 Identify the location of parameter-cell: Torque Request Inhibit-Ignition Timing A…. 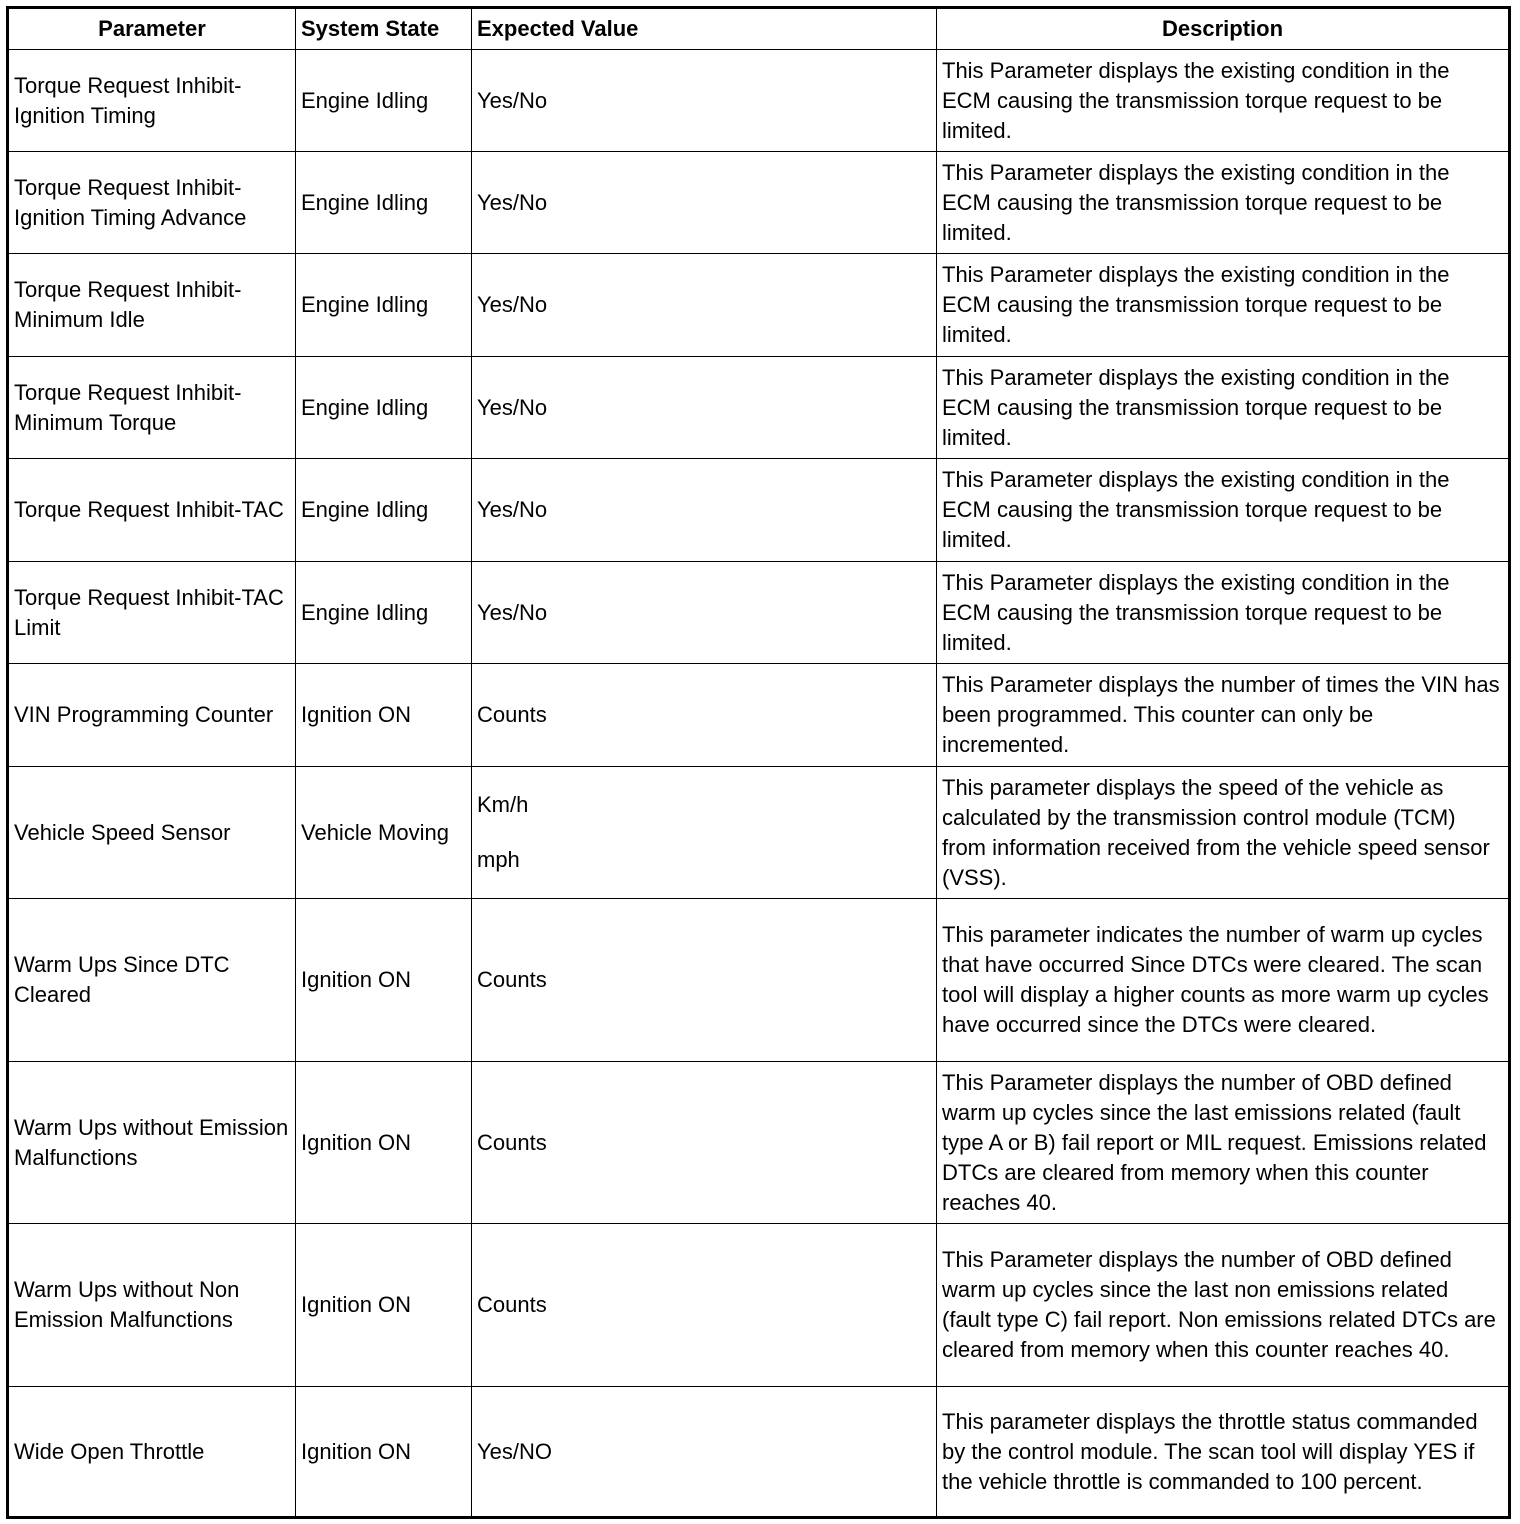
(151, 202).